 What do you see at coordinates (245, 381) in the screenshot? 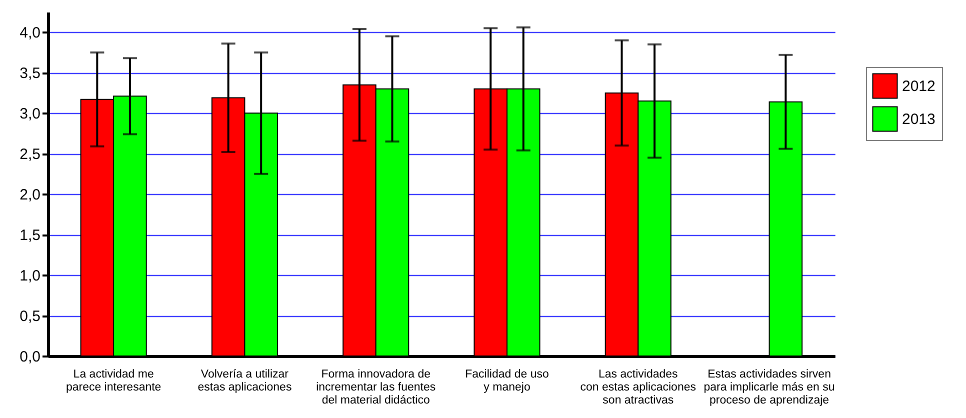
I see `x-tick-label: Volvería a utilizar estas aplicaciones` at bounding box center [245, 381].